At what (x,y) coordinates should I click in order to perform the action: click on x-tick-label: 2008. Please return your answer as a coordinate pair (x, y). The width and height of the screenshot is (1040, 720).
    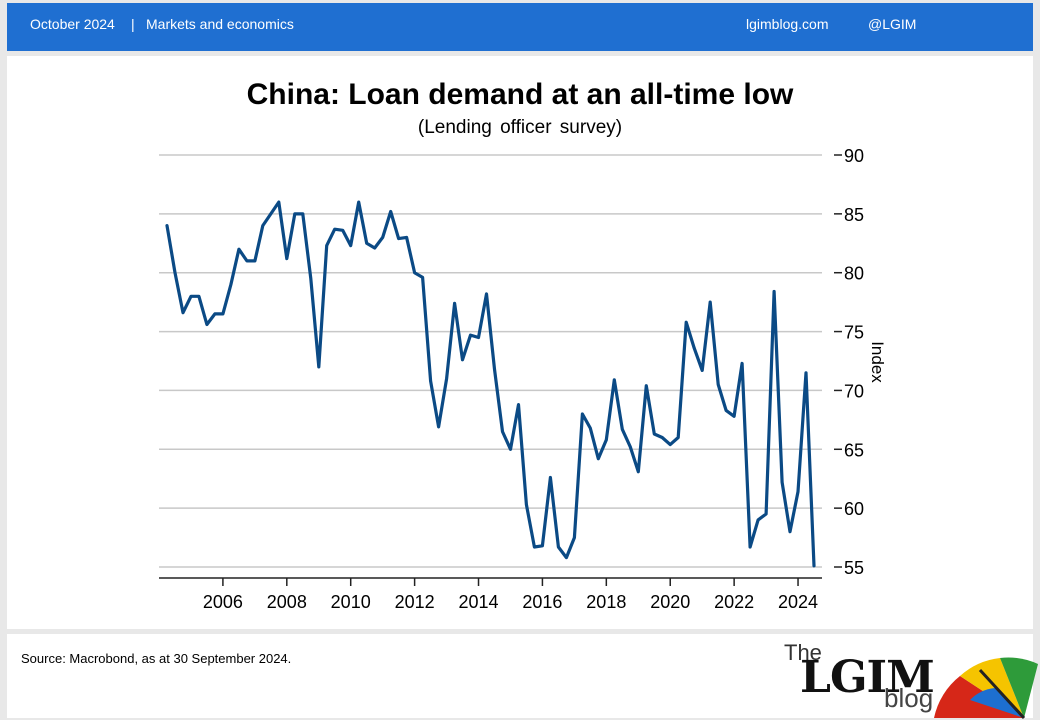
    Looking at the image, I should click on (287, 602).